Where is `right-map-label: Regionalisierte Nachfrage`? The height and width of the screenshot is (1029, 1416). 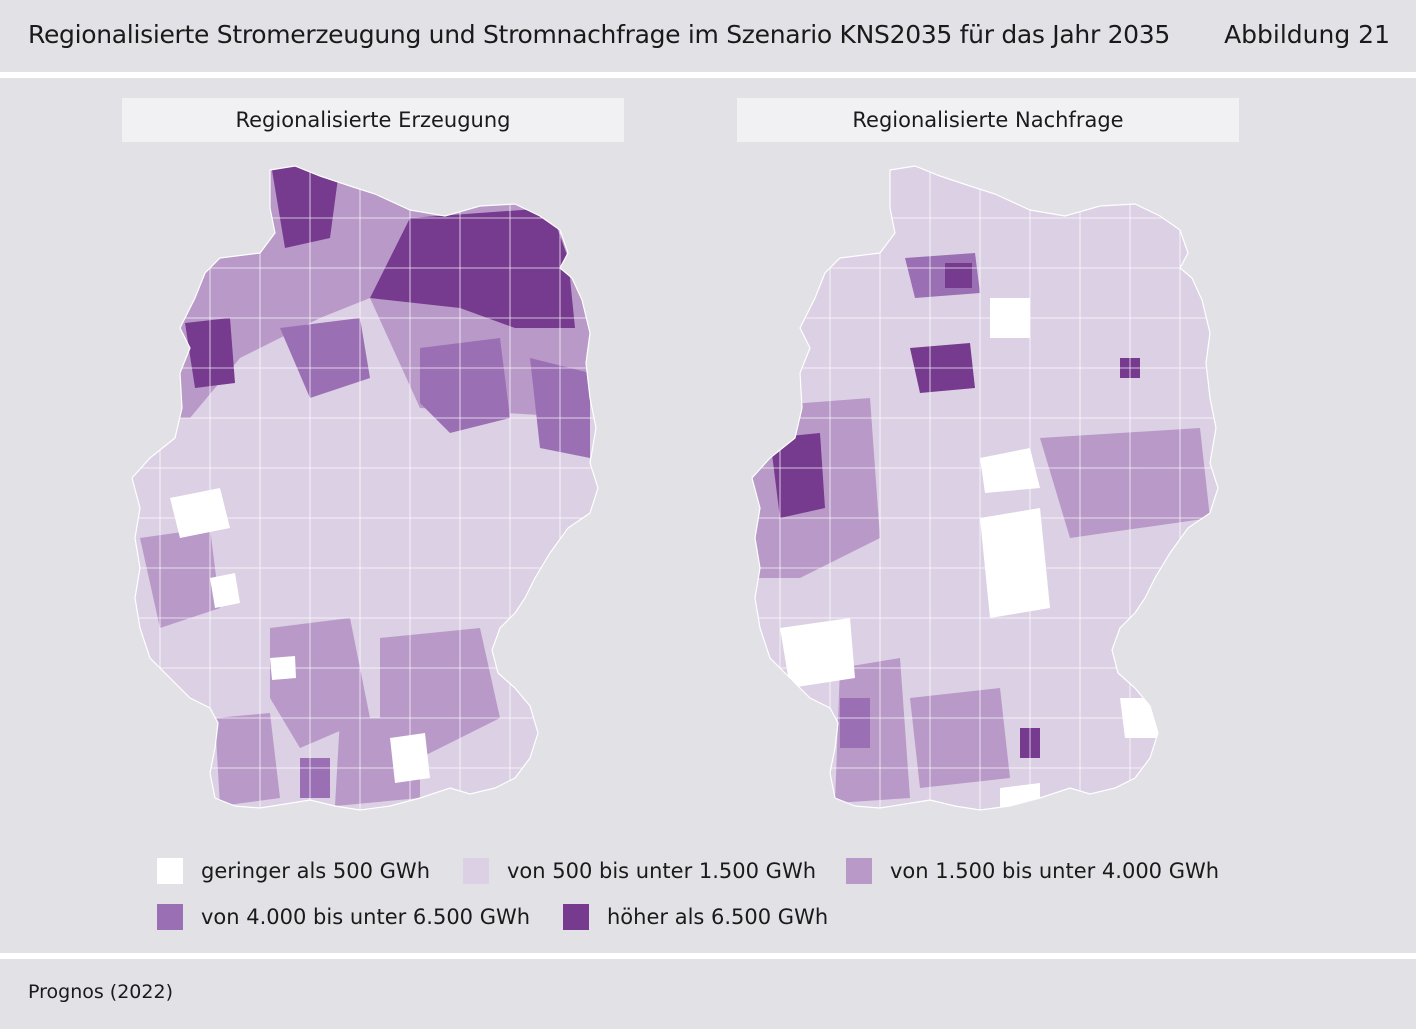
right-map-label: Regionalisierte Nachfrage is located at coordinates (988, 120).